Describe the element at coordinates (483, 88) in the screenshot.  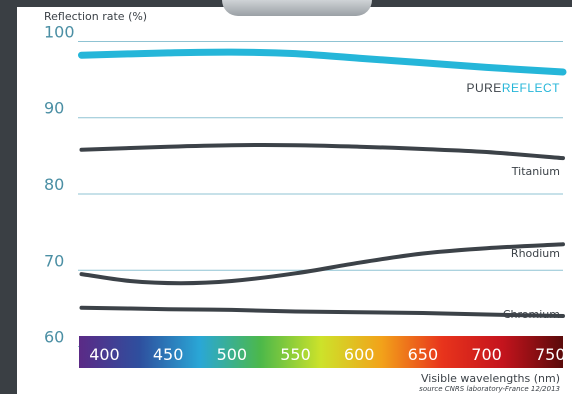
I see `purereflect-label-part1: PURE` at that location.